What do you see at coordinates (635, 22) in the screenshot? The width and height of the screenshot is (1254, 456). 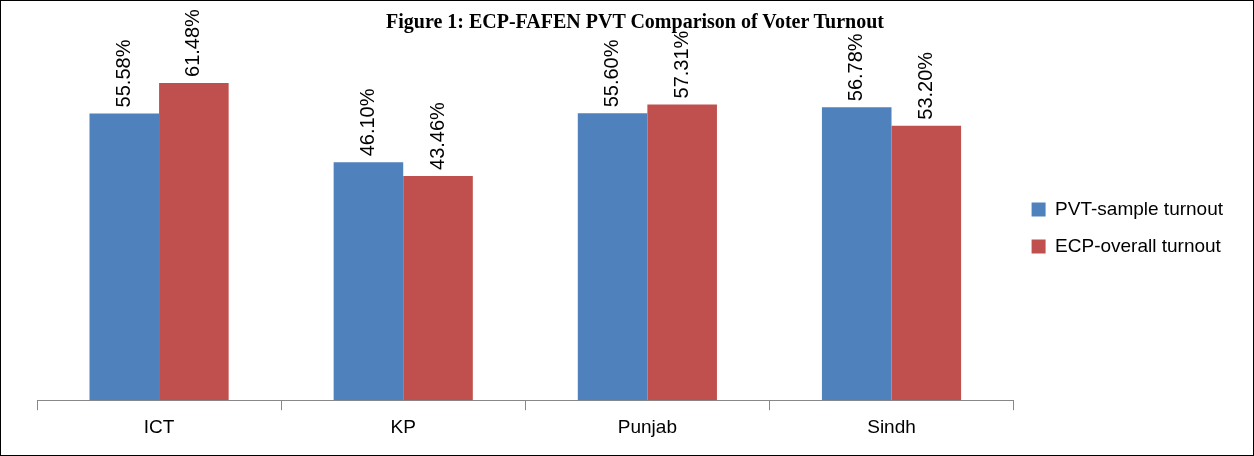 I see `chart-title: Figure 1: ECP-FAFEN PVT Comparison of Voter Turnout` at bounding box center [635, 22].